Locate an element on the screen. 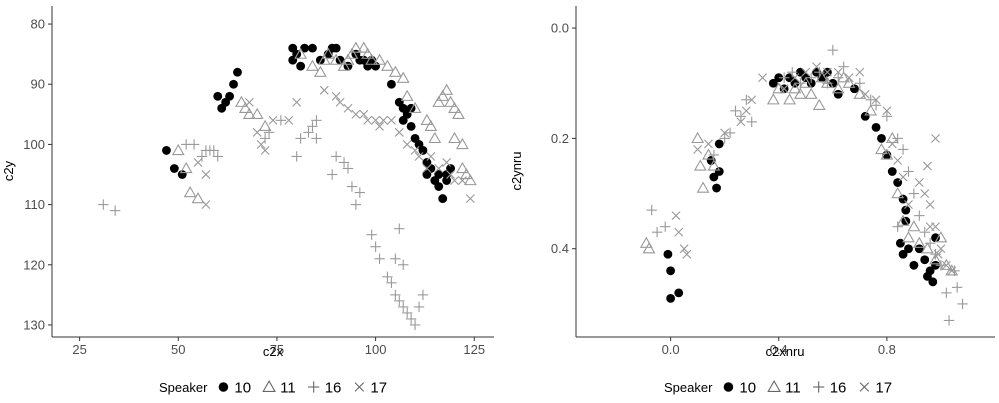  y-tick-label: 0.2 is located at coordinates (560, 138).